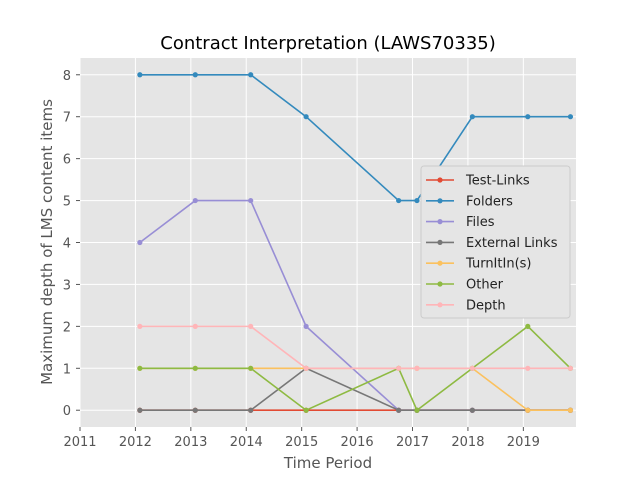 This screenshot has width=640, height=480. What do you see at coordinates (480, 222) in the screenshot?
I see `legend-label: Files` at bounding box center [480, 222].